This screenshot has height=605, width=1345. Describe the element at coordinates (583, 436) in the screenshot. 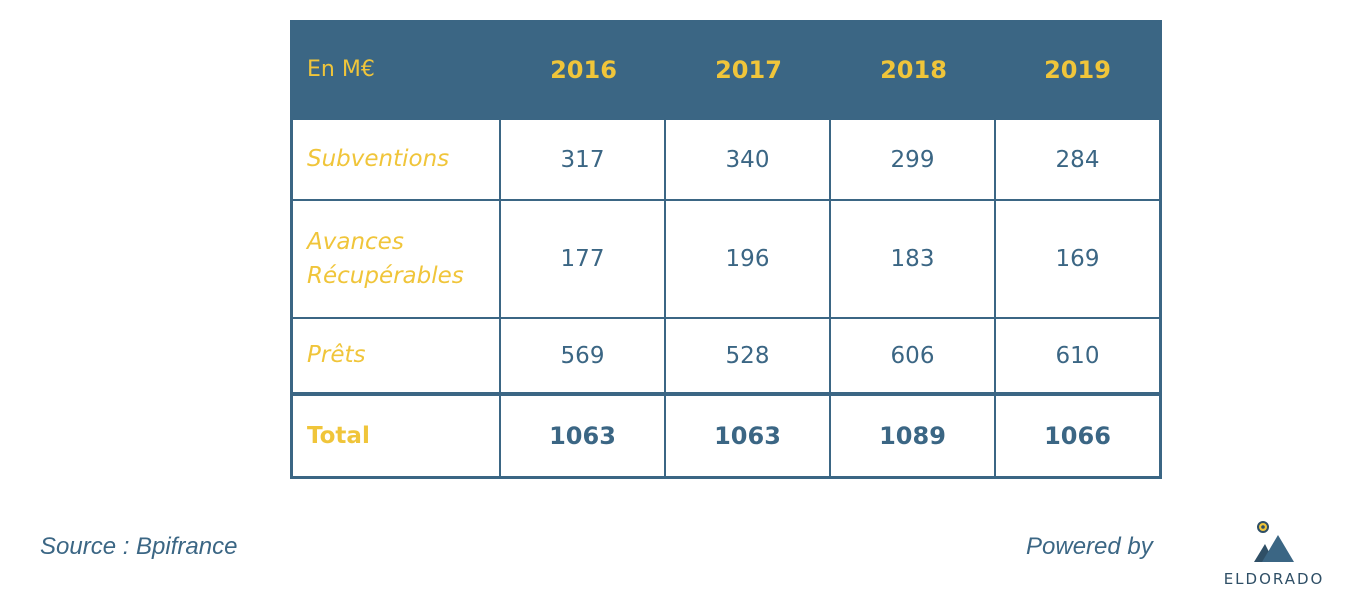

I see `cell-total-2016: 1063` at that location.